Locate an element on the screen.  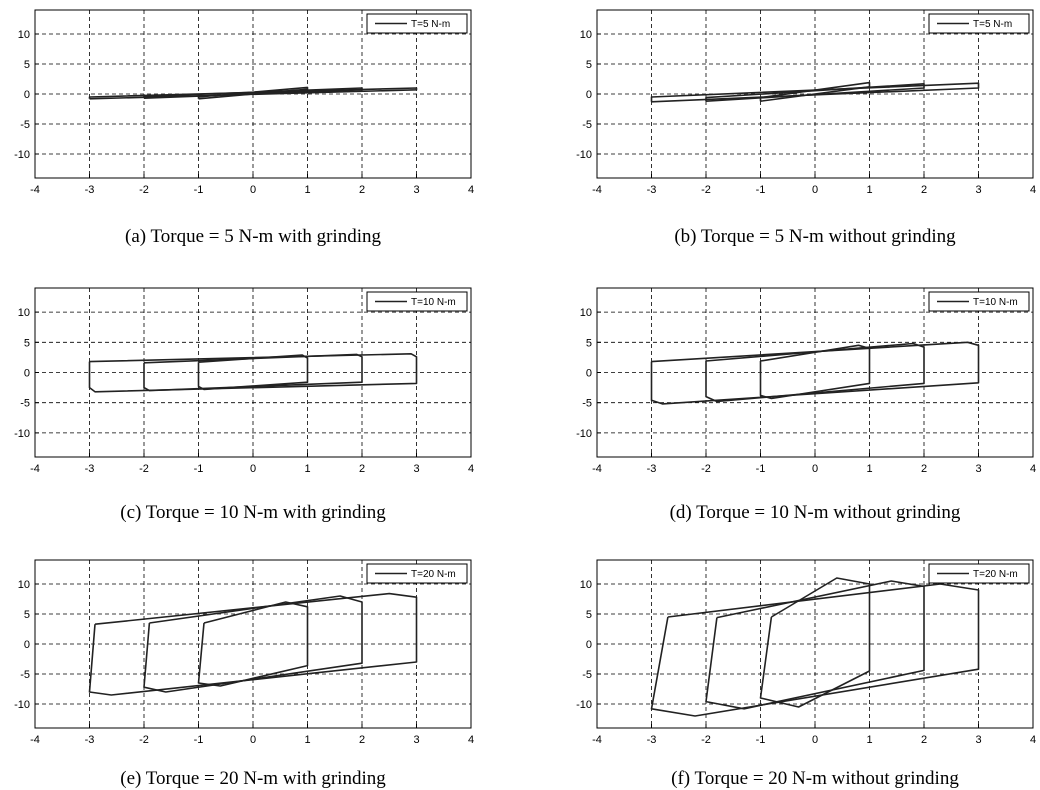
panel-caption: (b) Torque = 5 N-m without grinding is located at coordinates (815, 236).